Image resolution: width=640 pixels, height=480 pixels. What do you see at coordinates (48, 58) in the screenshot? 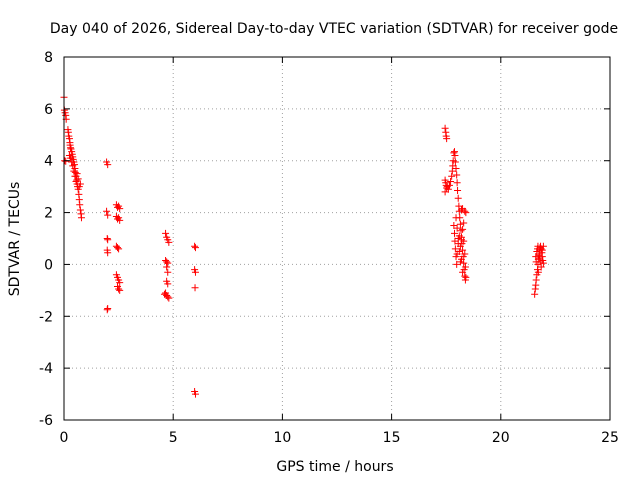
I see `y-tick-label: 8` at bounding box center [48, 58].